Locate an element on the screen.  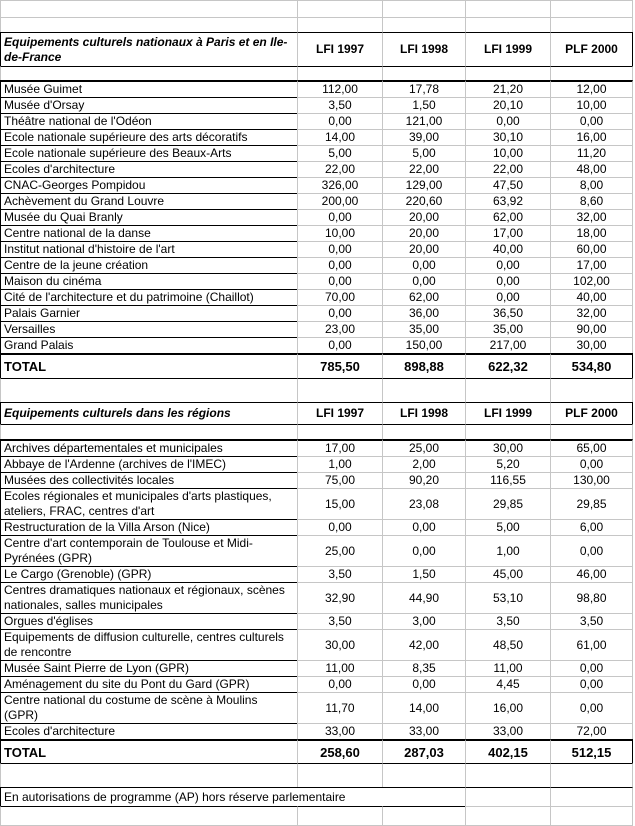
value-cell: 129,00 is located at coordinates (423, 185).